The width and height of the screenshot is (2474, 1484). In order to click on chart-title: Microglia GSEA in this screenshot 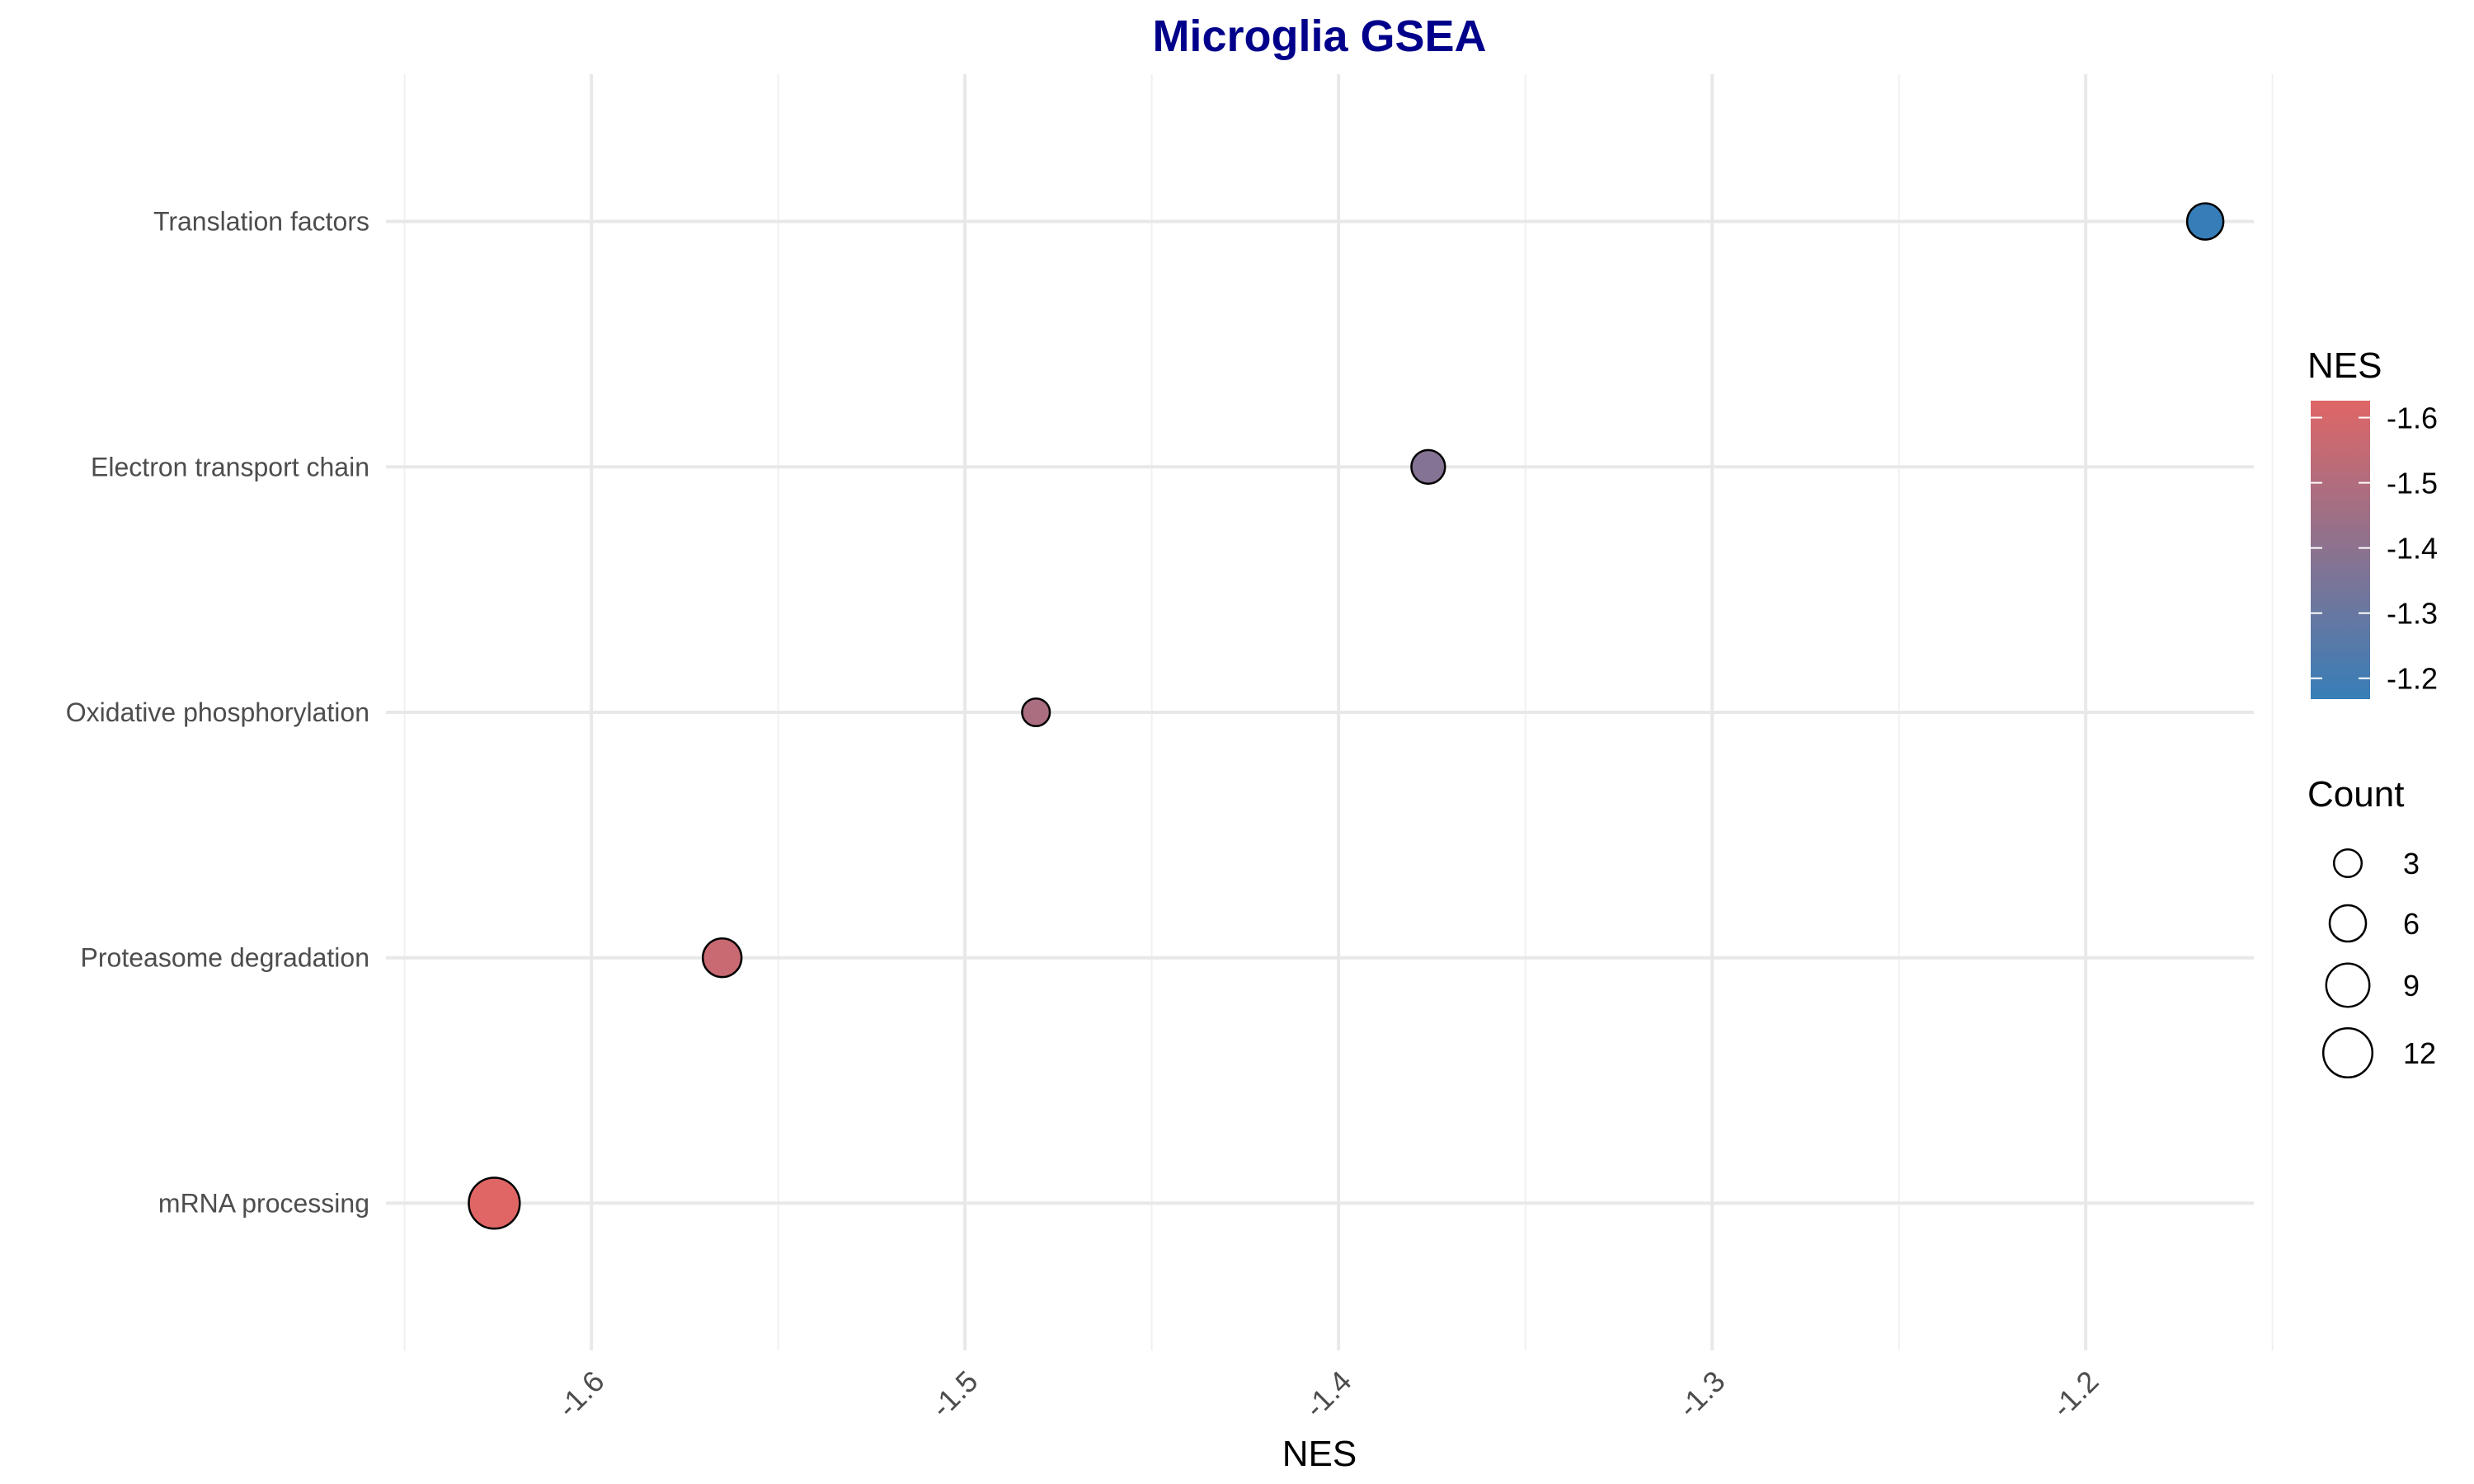, I will do `click(1319, 36)`.